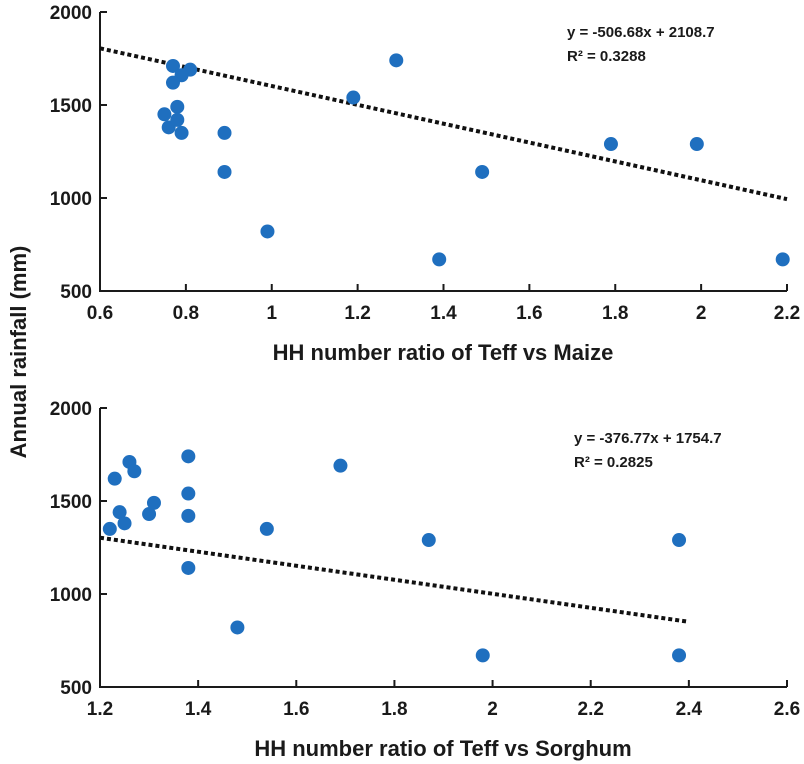 The width and height of the screenshot is (804, 764). I want to click on top-y-ticks: 500 1000 1500 2000, so click(78, 153).